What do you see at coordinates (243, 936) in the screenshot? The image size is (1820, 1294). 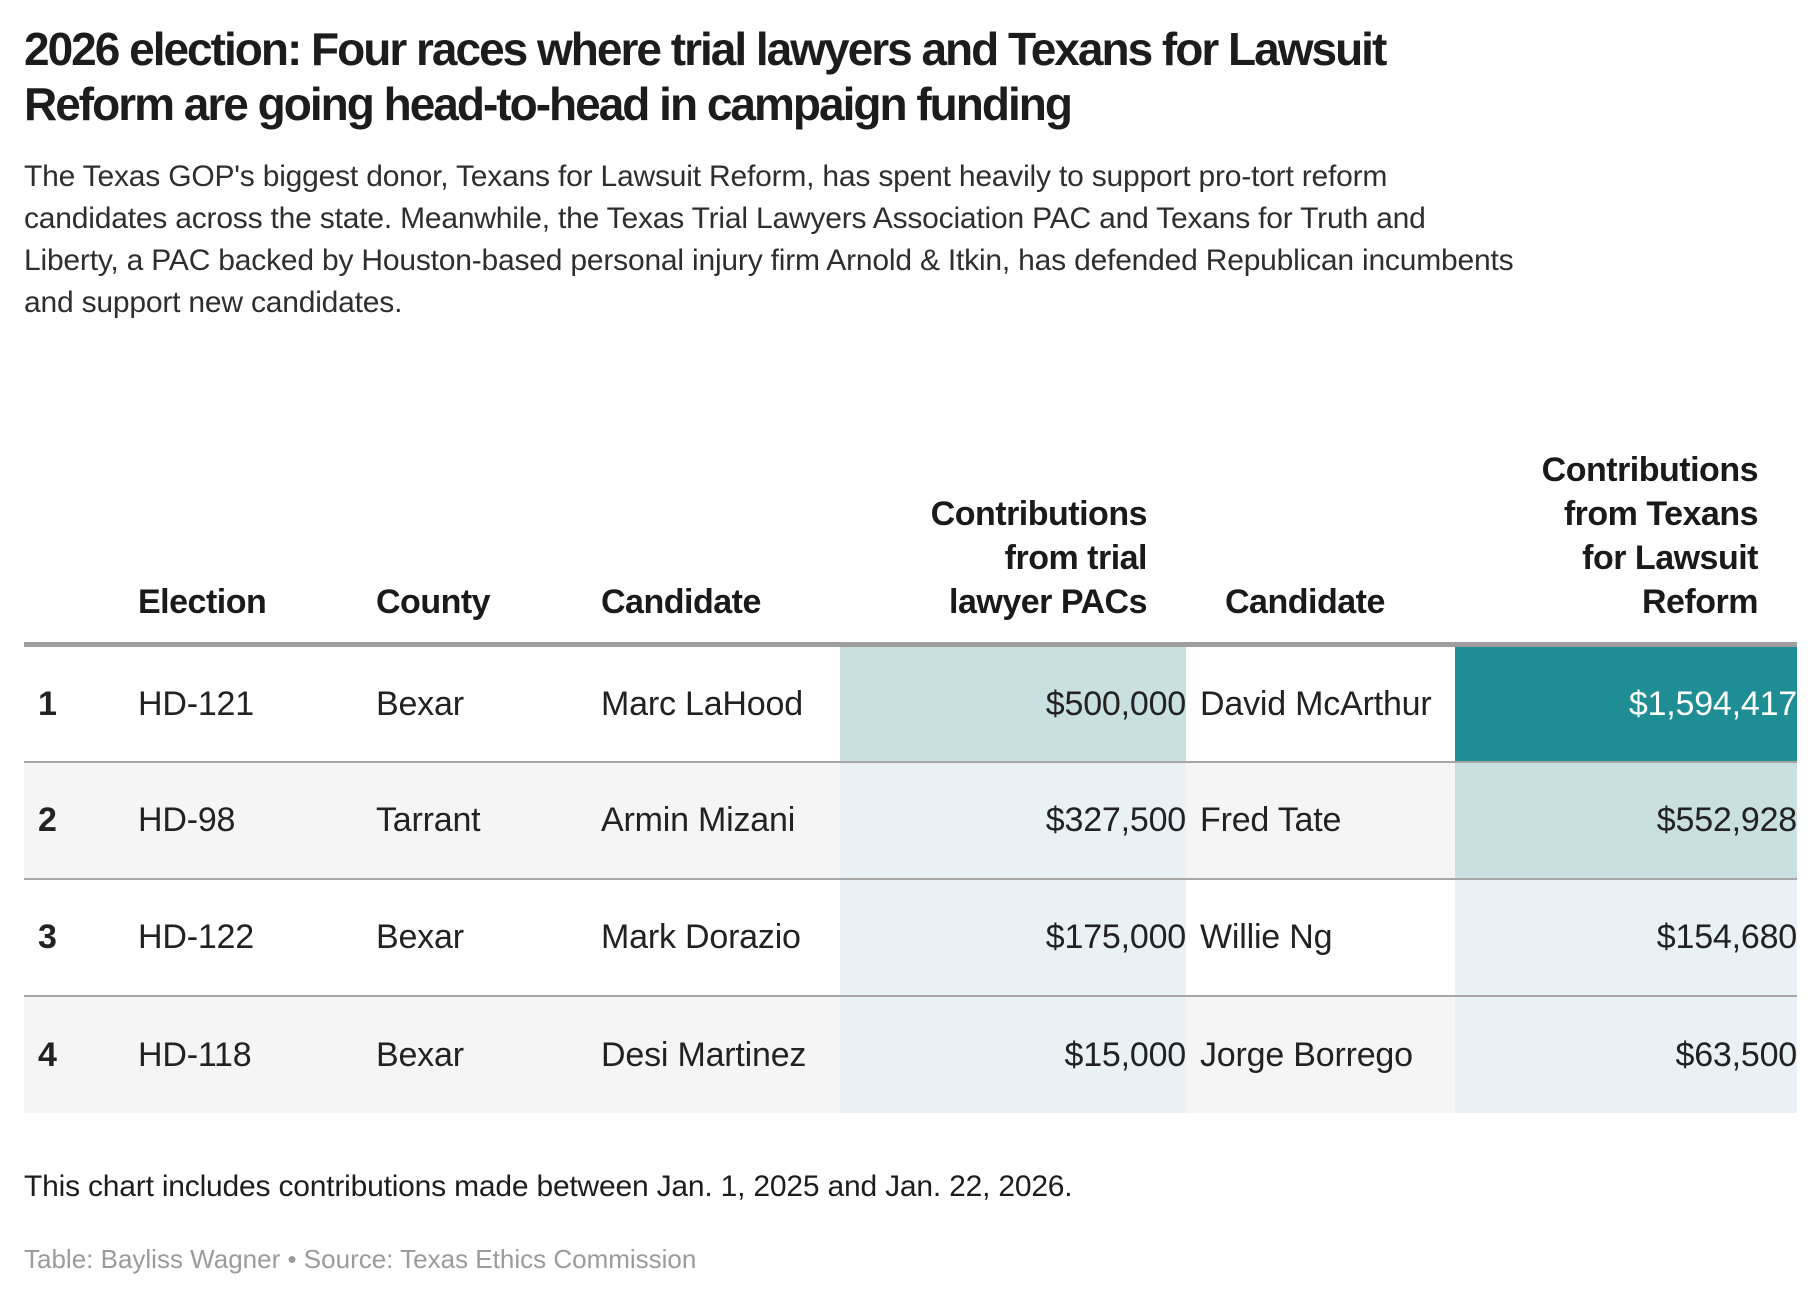 I see `election-cell: HD-122` at bounding box center [243, 936].